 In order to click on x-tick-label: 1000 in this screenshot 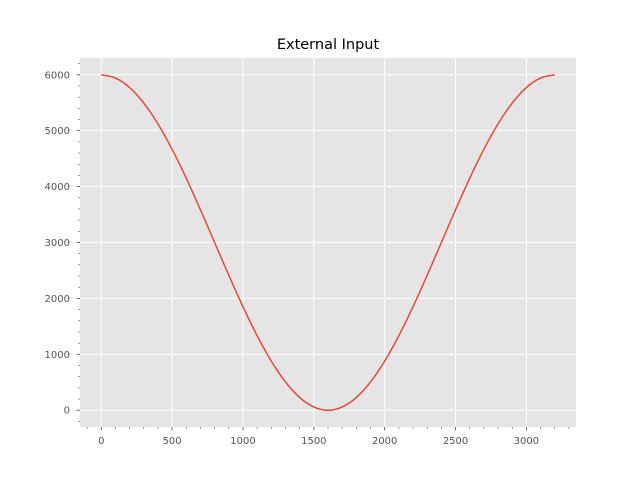, I will do `click(242, 441)`.